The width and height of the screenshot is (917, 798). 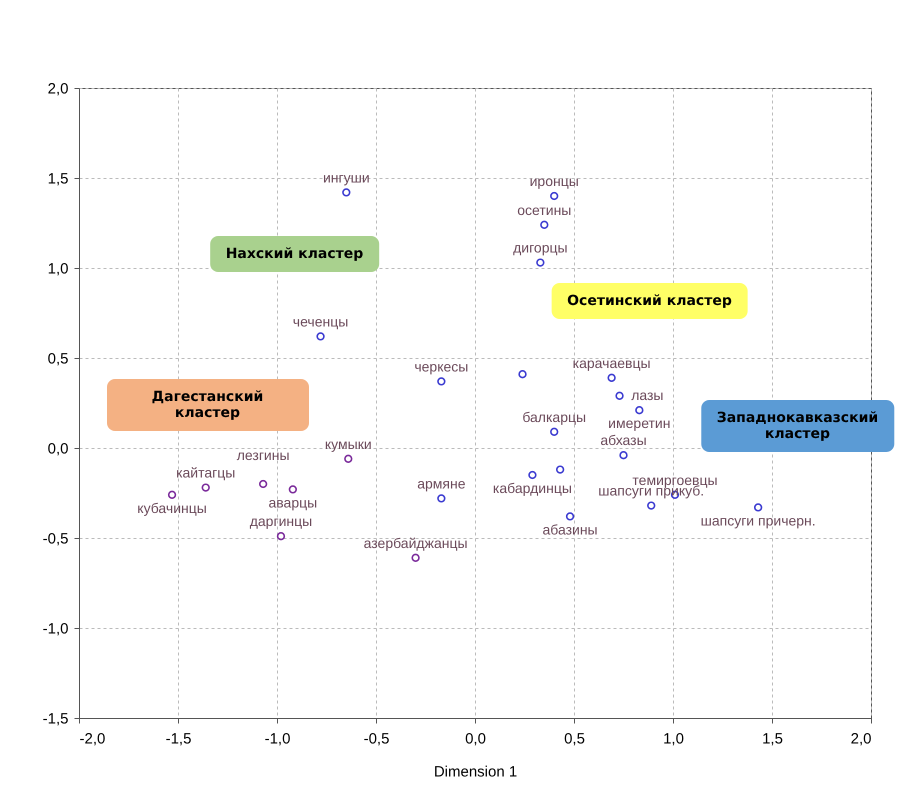 I want to click on annotation: лезгины, so click(x=263, y=455).